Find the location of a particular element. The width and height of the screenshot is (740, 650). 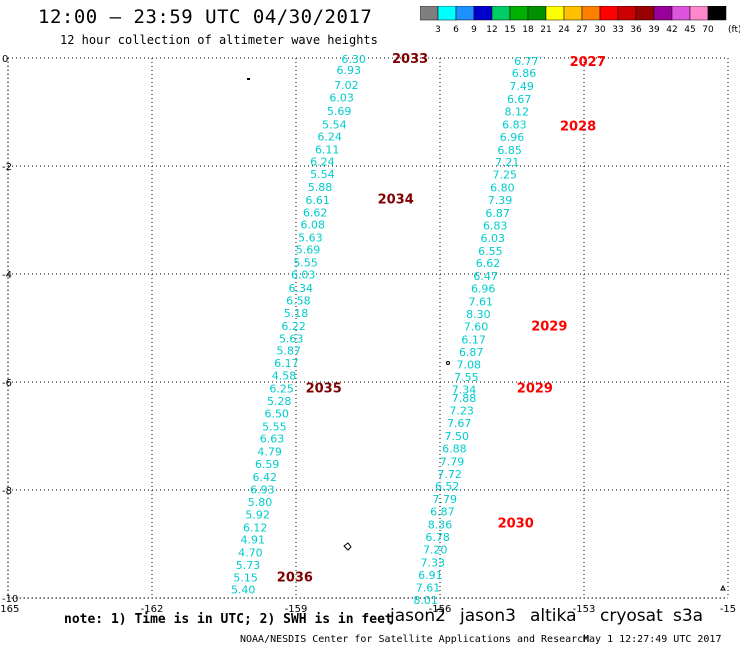

swh-value: 8.01 is located at coordinates (425, 600).